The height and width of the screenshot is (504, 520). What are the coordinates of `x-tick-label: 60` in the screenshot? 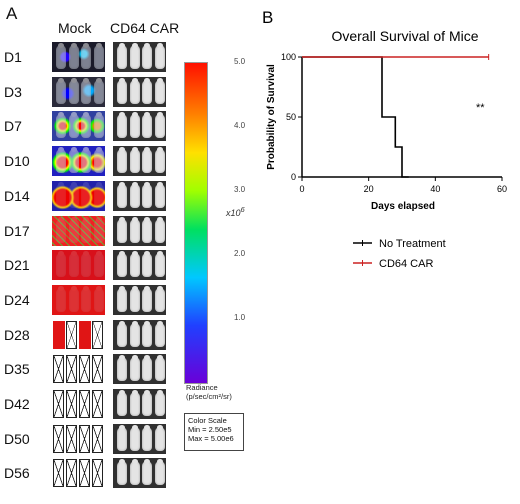 It's located at (502, 189).